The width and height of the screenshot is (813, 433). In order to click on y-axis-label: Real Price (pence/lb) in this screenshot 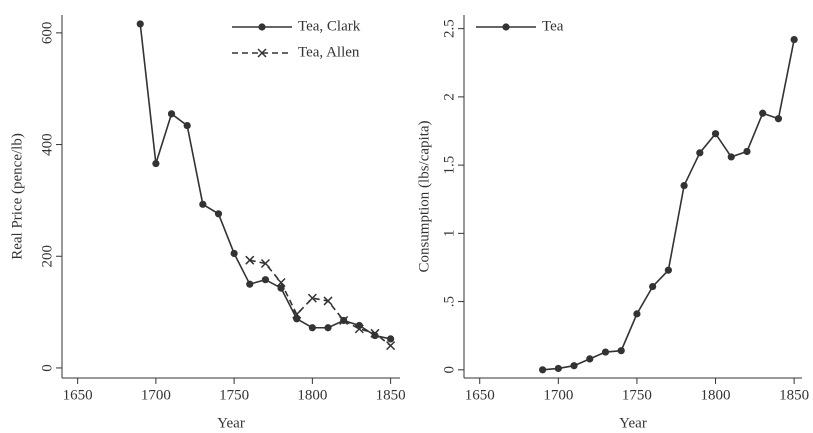, I will do `click(17, 196)`.